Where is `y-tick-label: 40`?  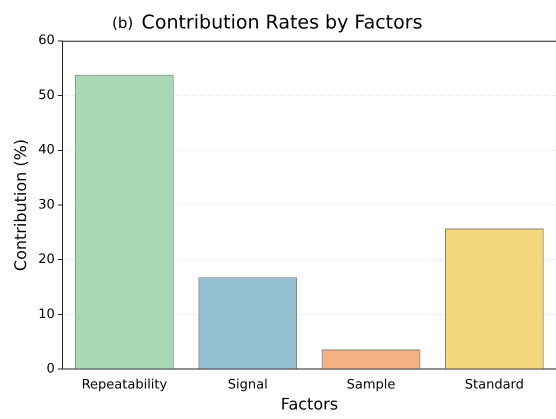 y-tick-label: 40 is located at coordinates (46, 150).